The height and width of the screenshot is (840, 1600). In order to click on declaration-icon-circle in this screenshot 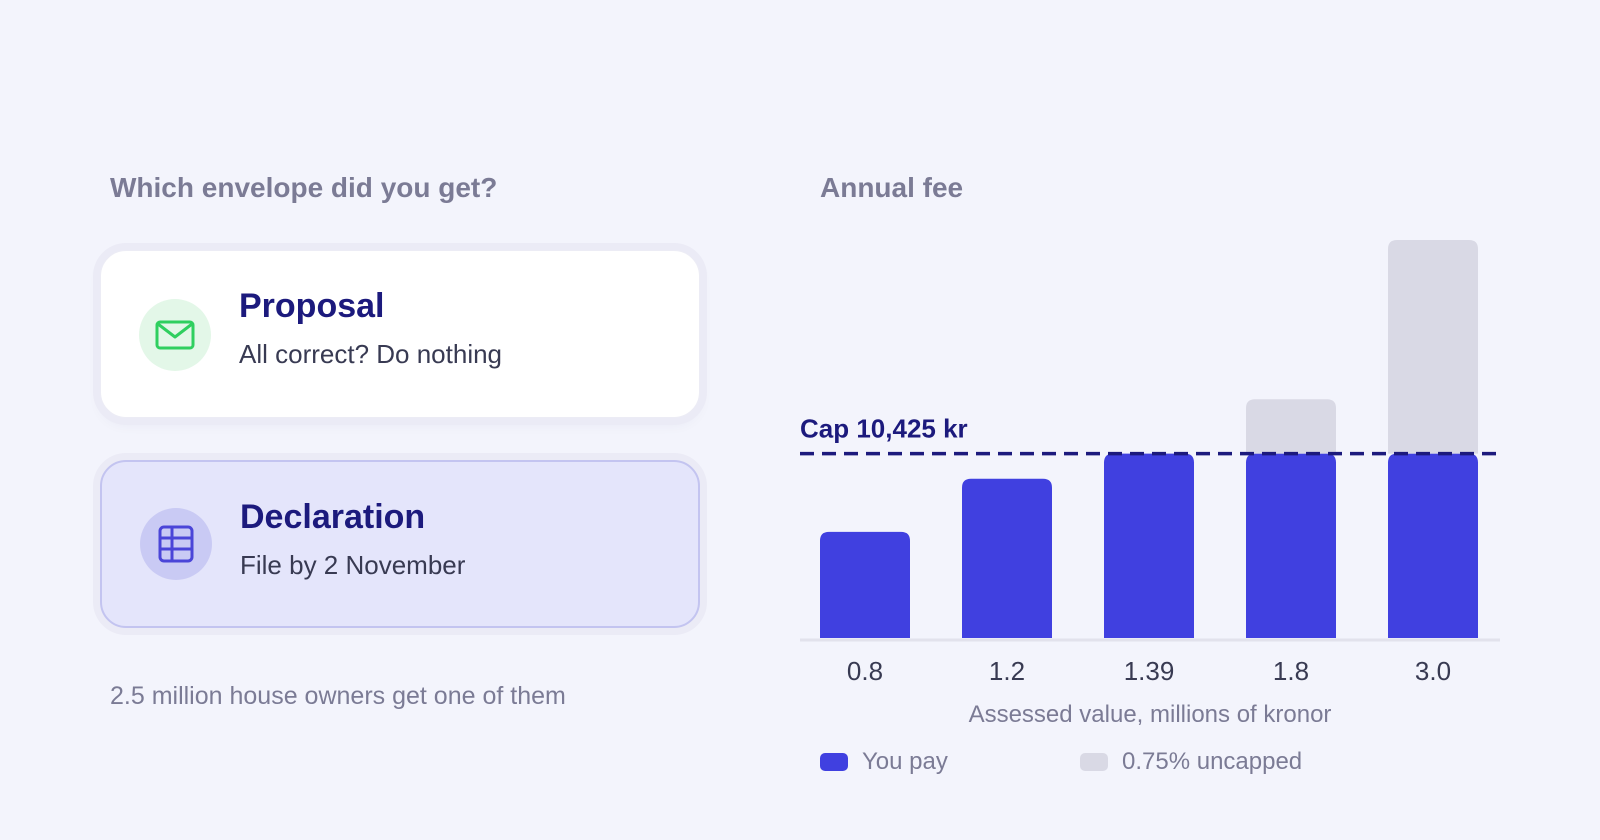, I will do `click(176, 544)`.